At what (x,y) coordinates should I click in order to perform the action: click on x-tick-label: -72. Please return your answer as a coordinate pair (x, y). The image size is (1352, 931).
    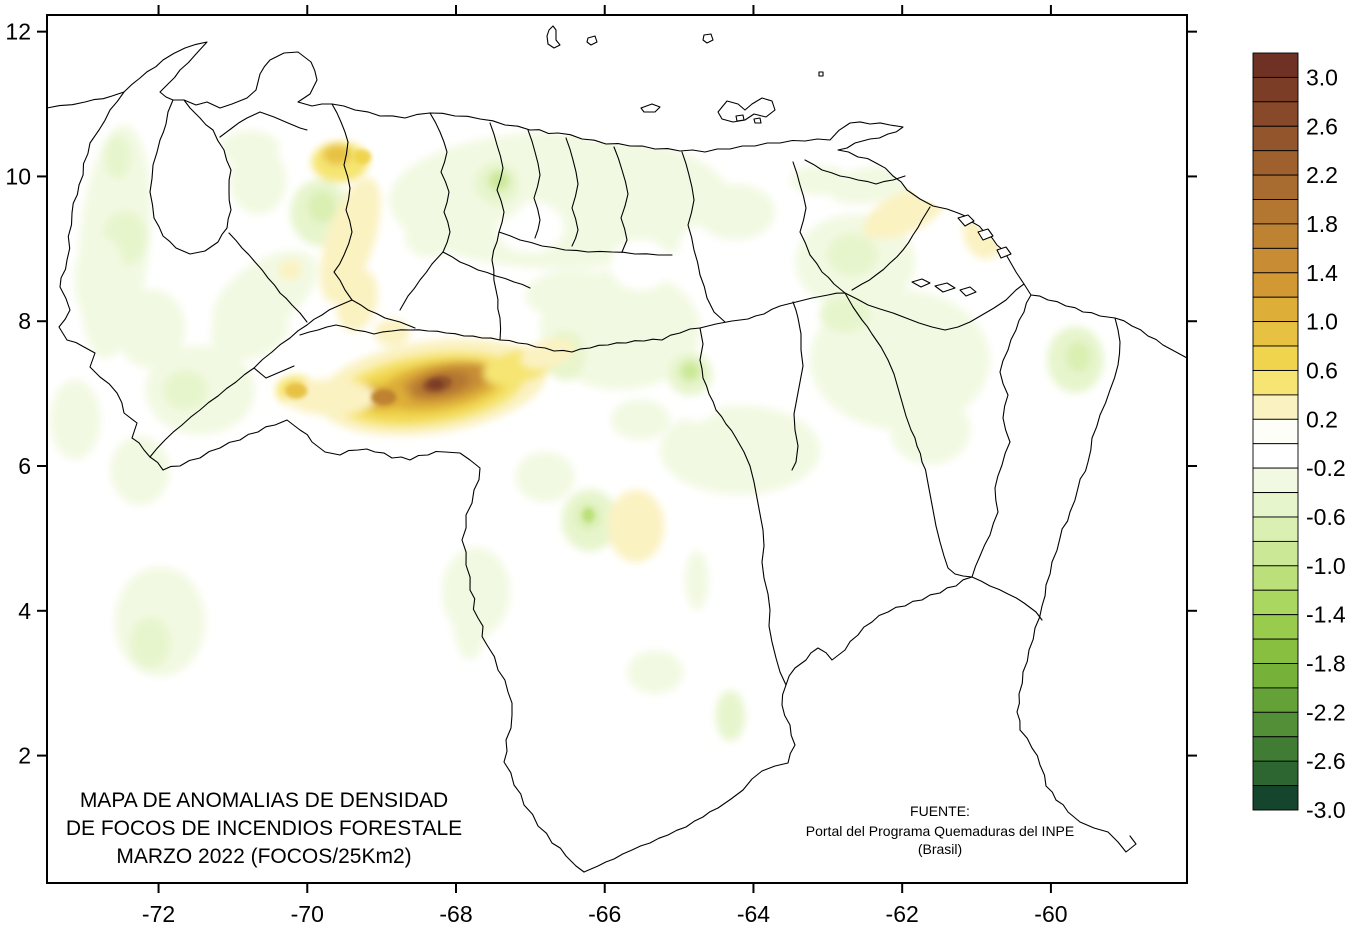
    Looking at the image, I should click on (158, 914).